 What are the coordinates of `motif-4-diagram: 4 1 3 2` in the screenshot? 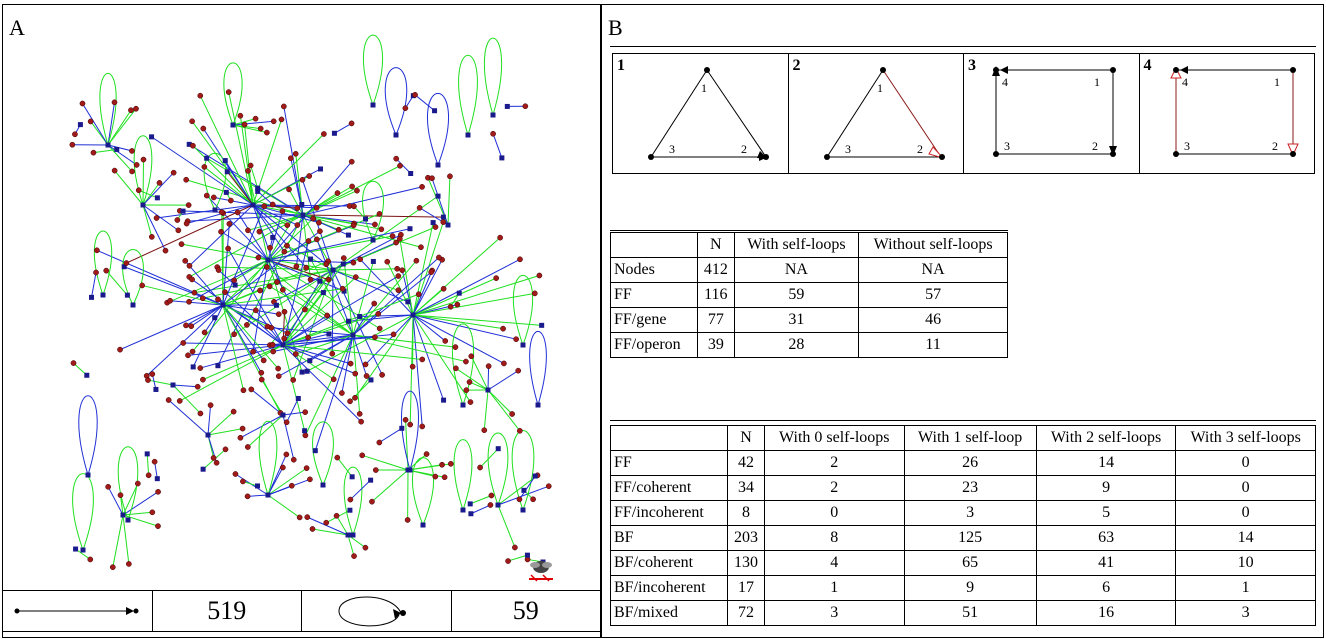 It's located at (1234, 111).